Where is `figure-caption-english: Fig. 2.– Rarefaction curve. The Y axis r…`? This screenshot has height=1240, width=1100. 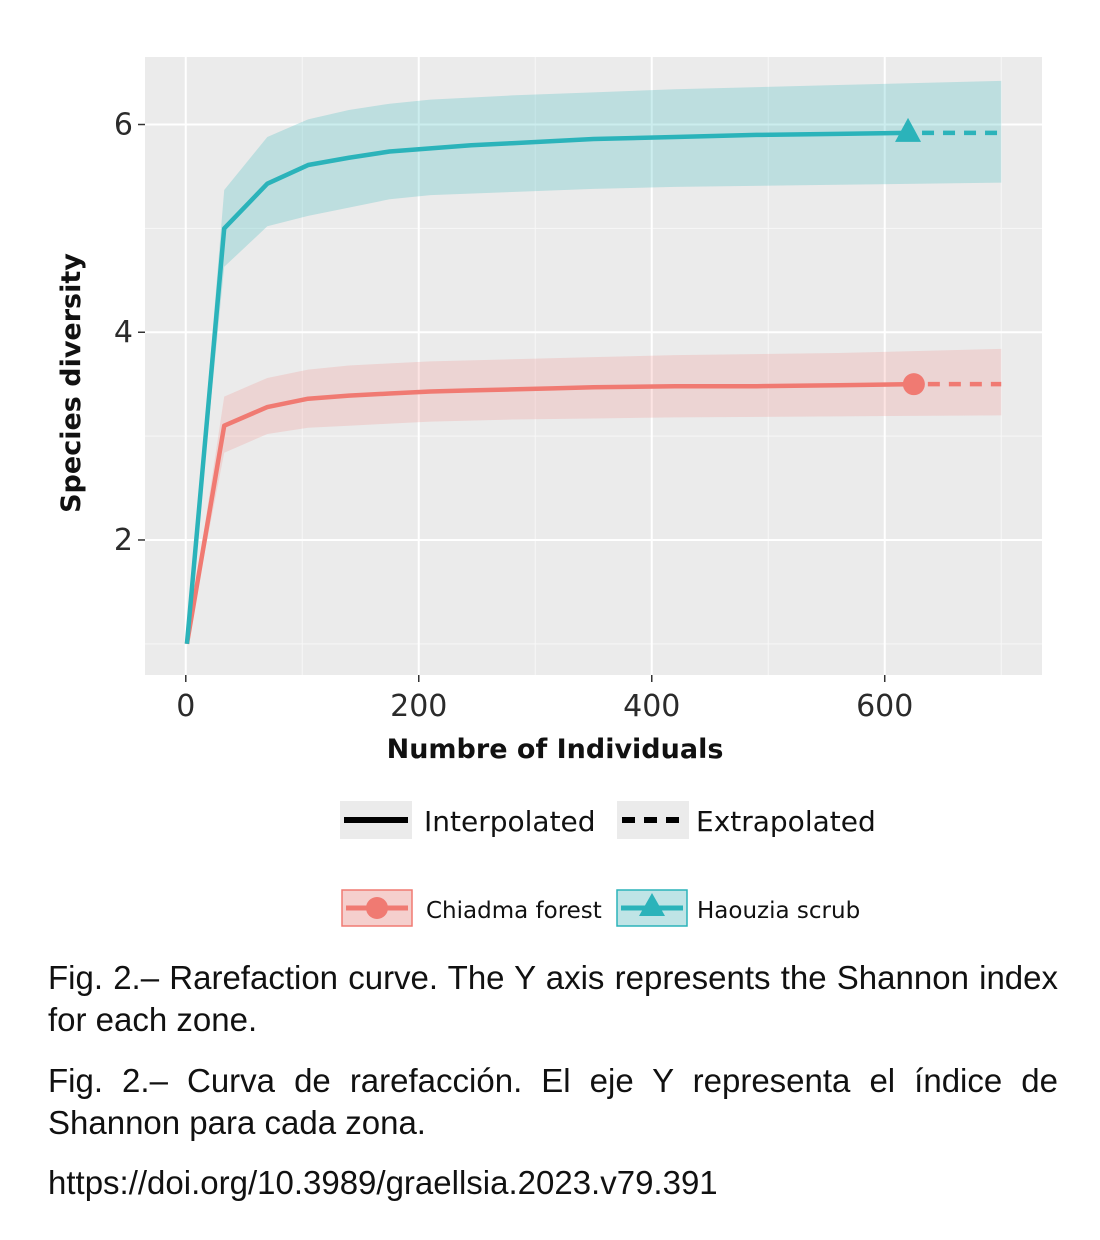
figure-caption-english: Fig. 2.– Rarefaction curve. The Y axis r… is located at coordinates (553, 998).